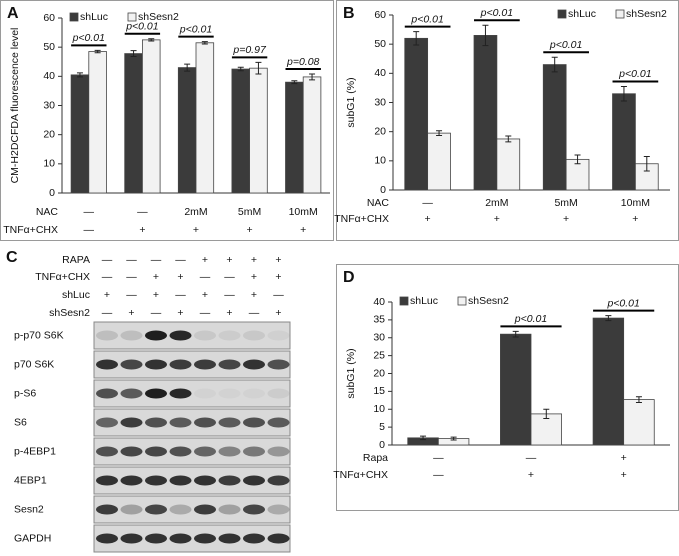 The width and height of the screenshot is (679, 556). I want to click on p-value: p=0.08, so click(303, 62).